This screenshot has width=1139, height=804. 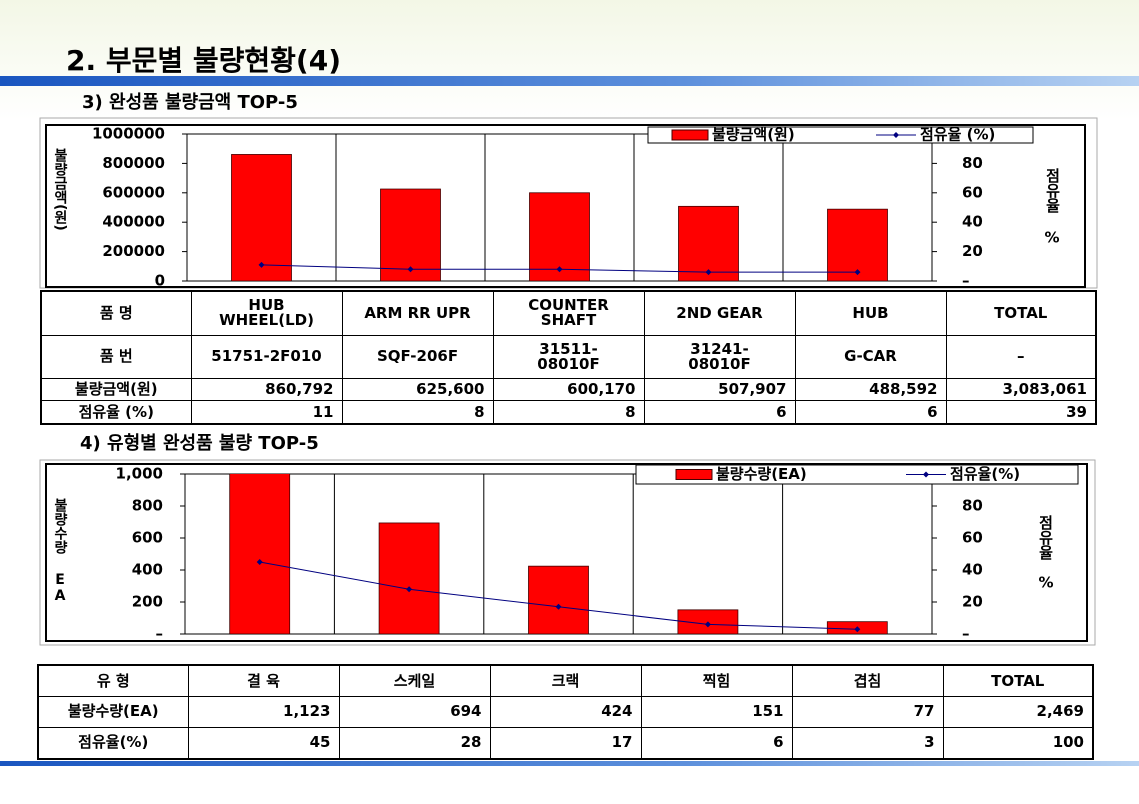 I want to click on table-cell: 3,083,061, so click(x=1021, y=389).